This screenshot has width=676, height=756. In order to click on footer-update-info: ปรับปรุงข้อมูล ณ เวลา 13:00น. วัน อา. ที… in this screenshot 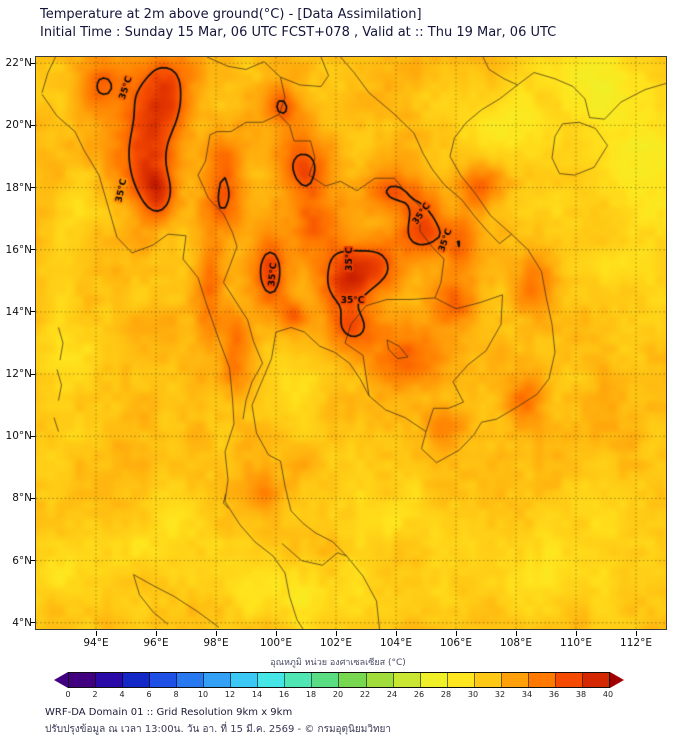, I will do `click(218, 729)`.